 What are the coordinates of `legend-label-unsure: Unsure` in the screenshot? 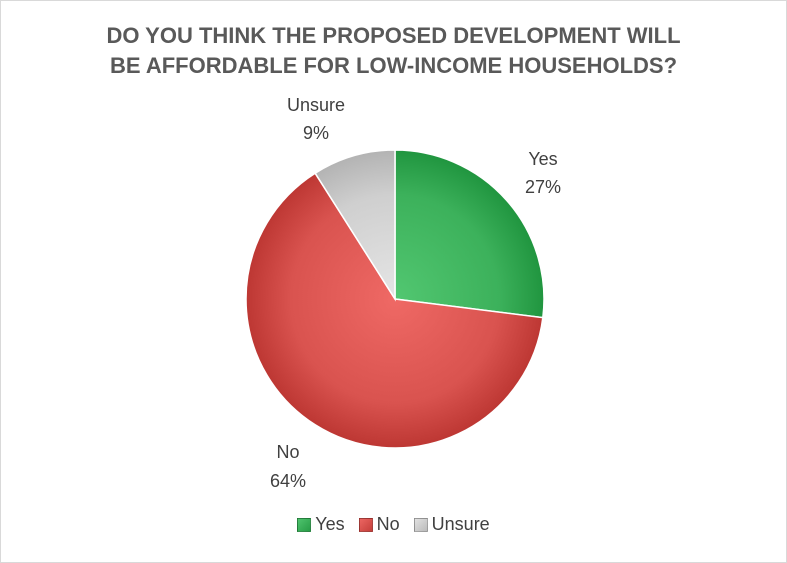 It's located at (460, 524).